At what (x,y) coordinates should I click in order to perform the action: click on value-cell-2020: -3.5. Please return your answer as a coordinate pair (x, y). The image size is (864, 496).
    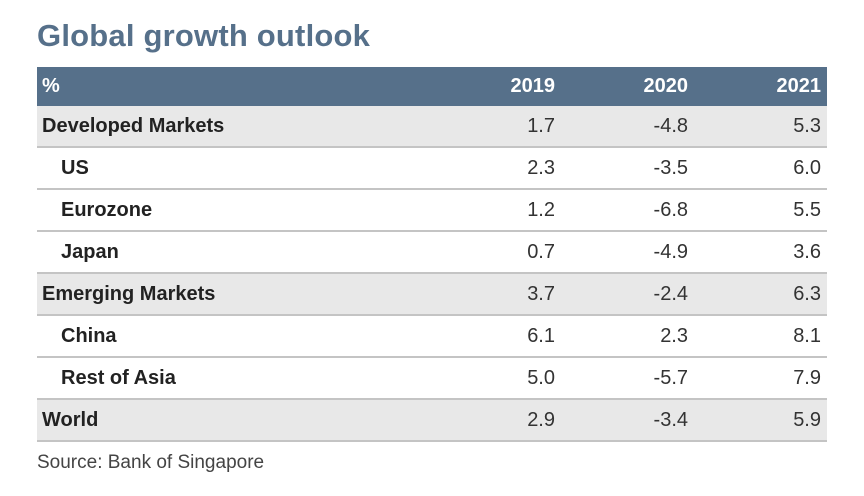
    Looking at the image, I should click on (670, 167).